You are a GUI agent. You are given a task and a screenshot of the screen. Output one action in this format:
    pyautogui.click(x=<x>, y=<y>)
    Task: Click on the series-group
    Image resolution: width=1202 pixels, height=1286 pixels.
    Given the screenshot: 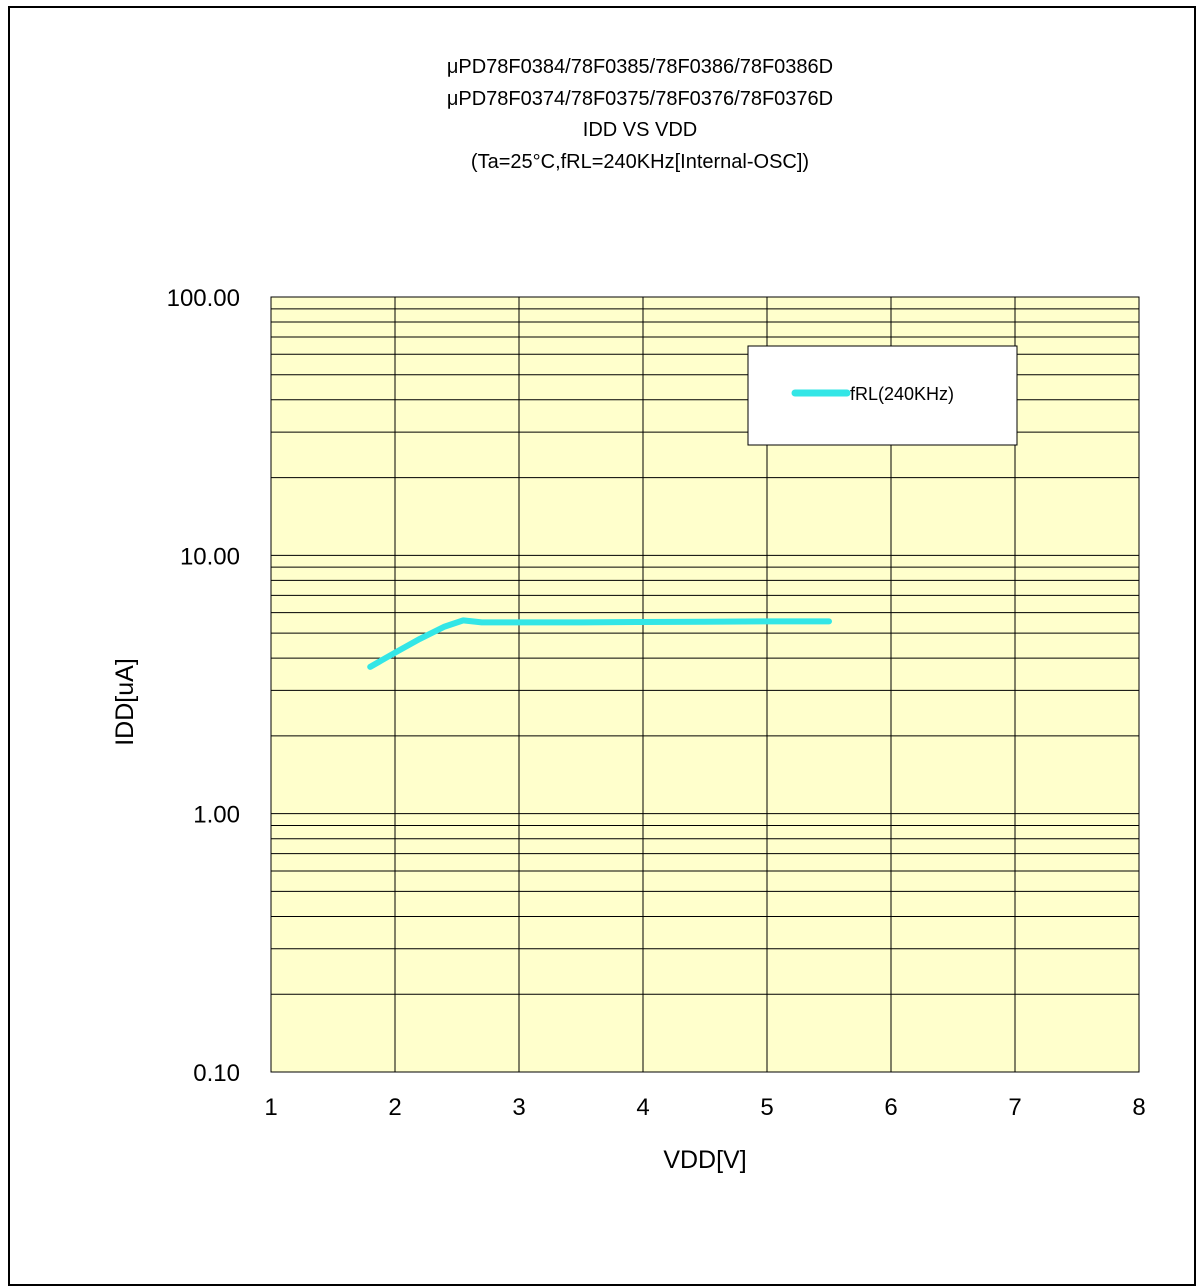 What is the action you would take?
    pyautogui.click(x=599, y=643)
    